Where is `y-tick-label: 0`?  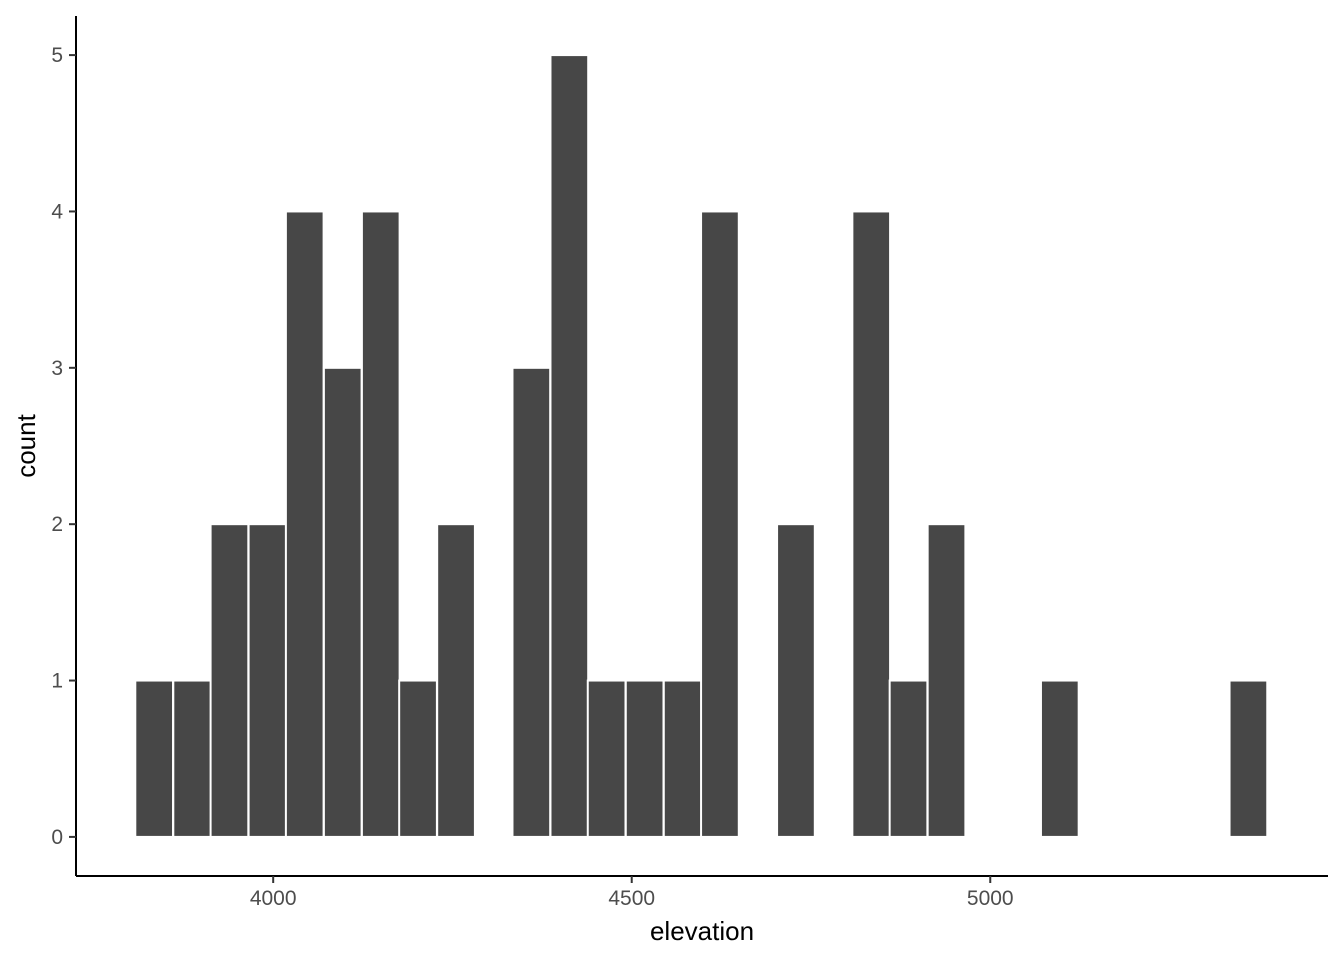
y-tick-label: 0 is located at coordinates (57, 837).